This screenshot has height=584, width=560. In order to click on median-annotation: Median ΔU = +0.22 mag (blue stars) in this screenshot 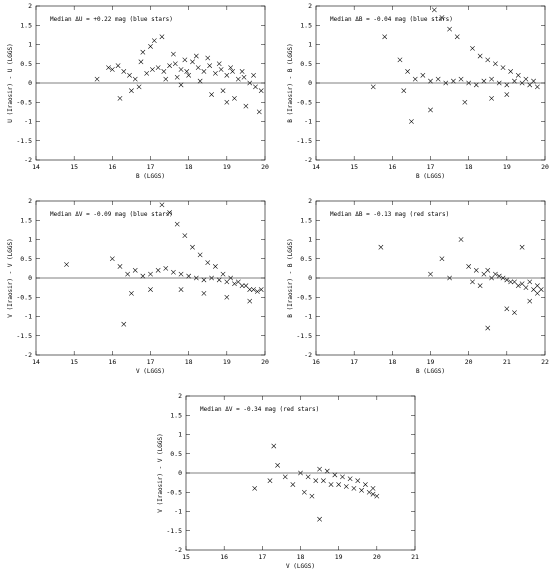, I will do `click(111, 19)`.